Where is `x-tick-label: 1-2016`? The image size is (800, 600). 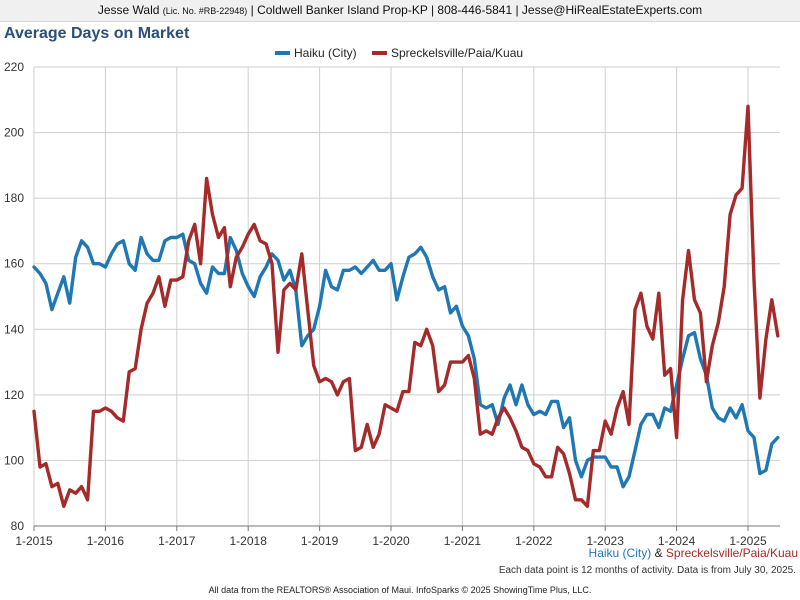
x-tick-label: 1-2016 is located at coordinates (106, 541).